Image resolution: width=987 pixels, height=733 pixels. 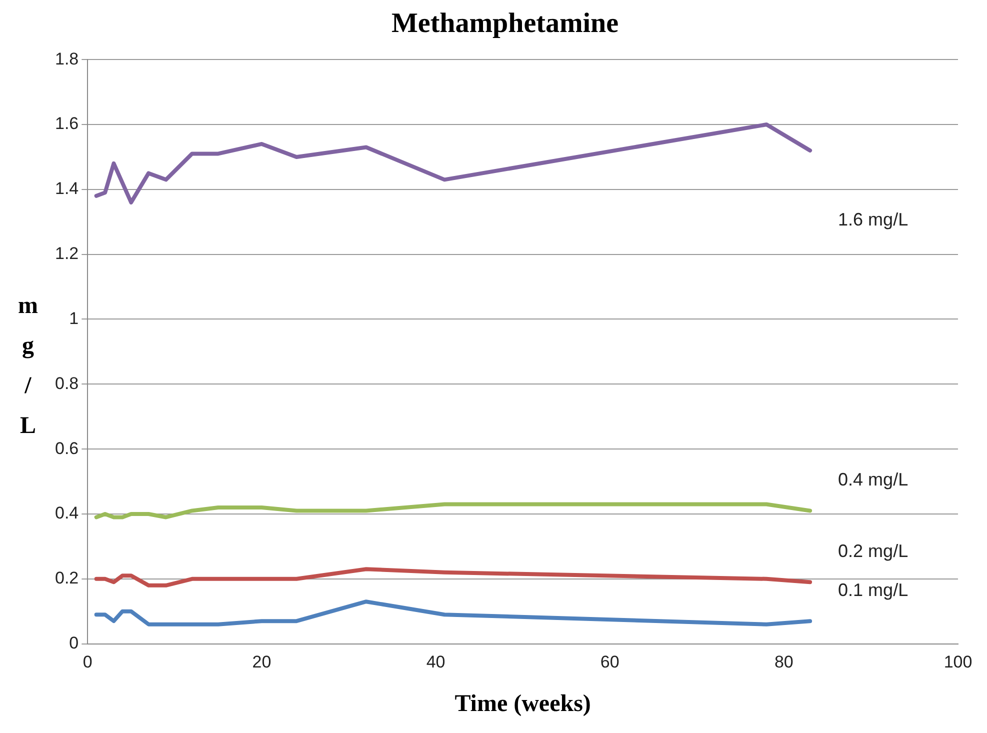 I want to click on y-tick-label: 1.6, so click(x=66, y=124).